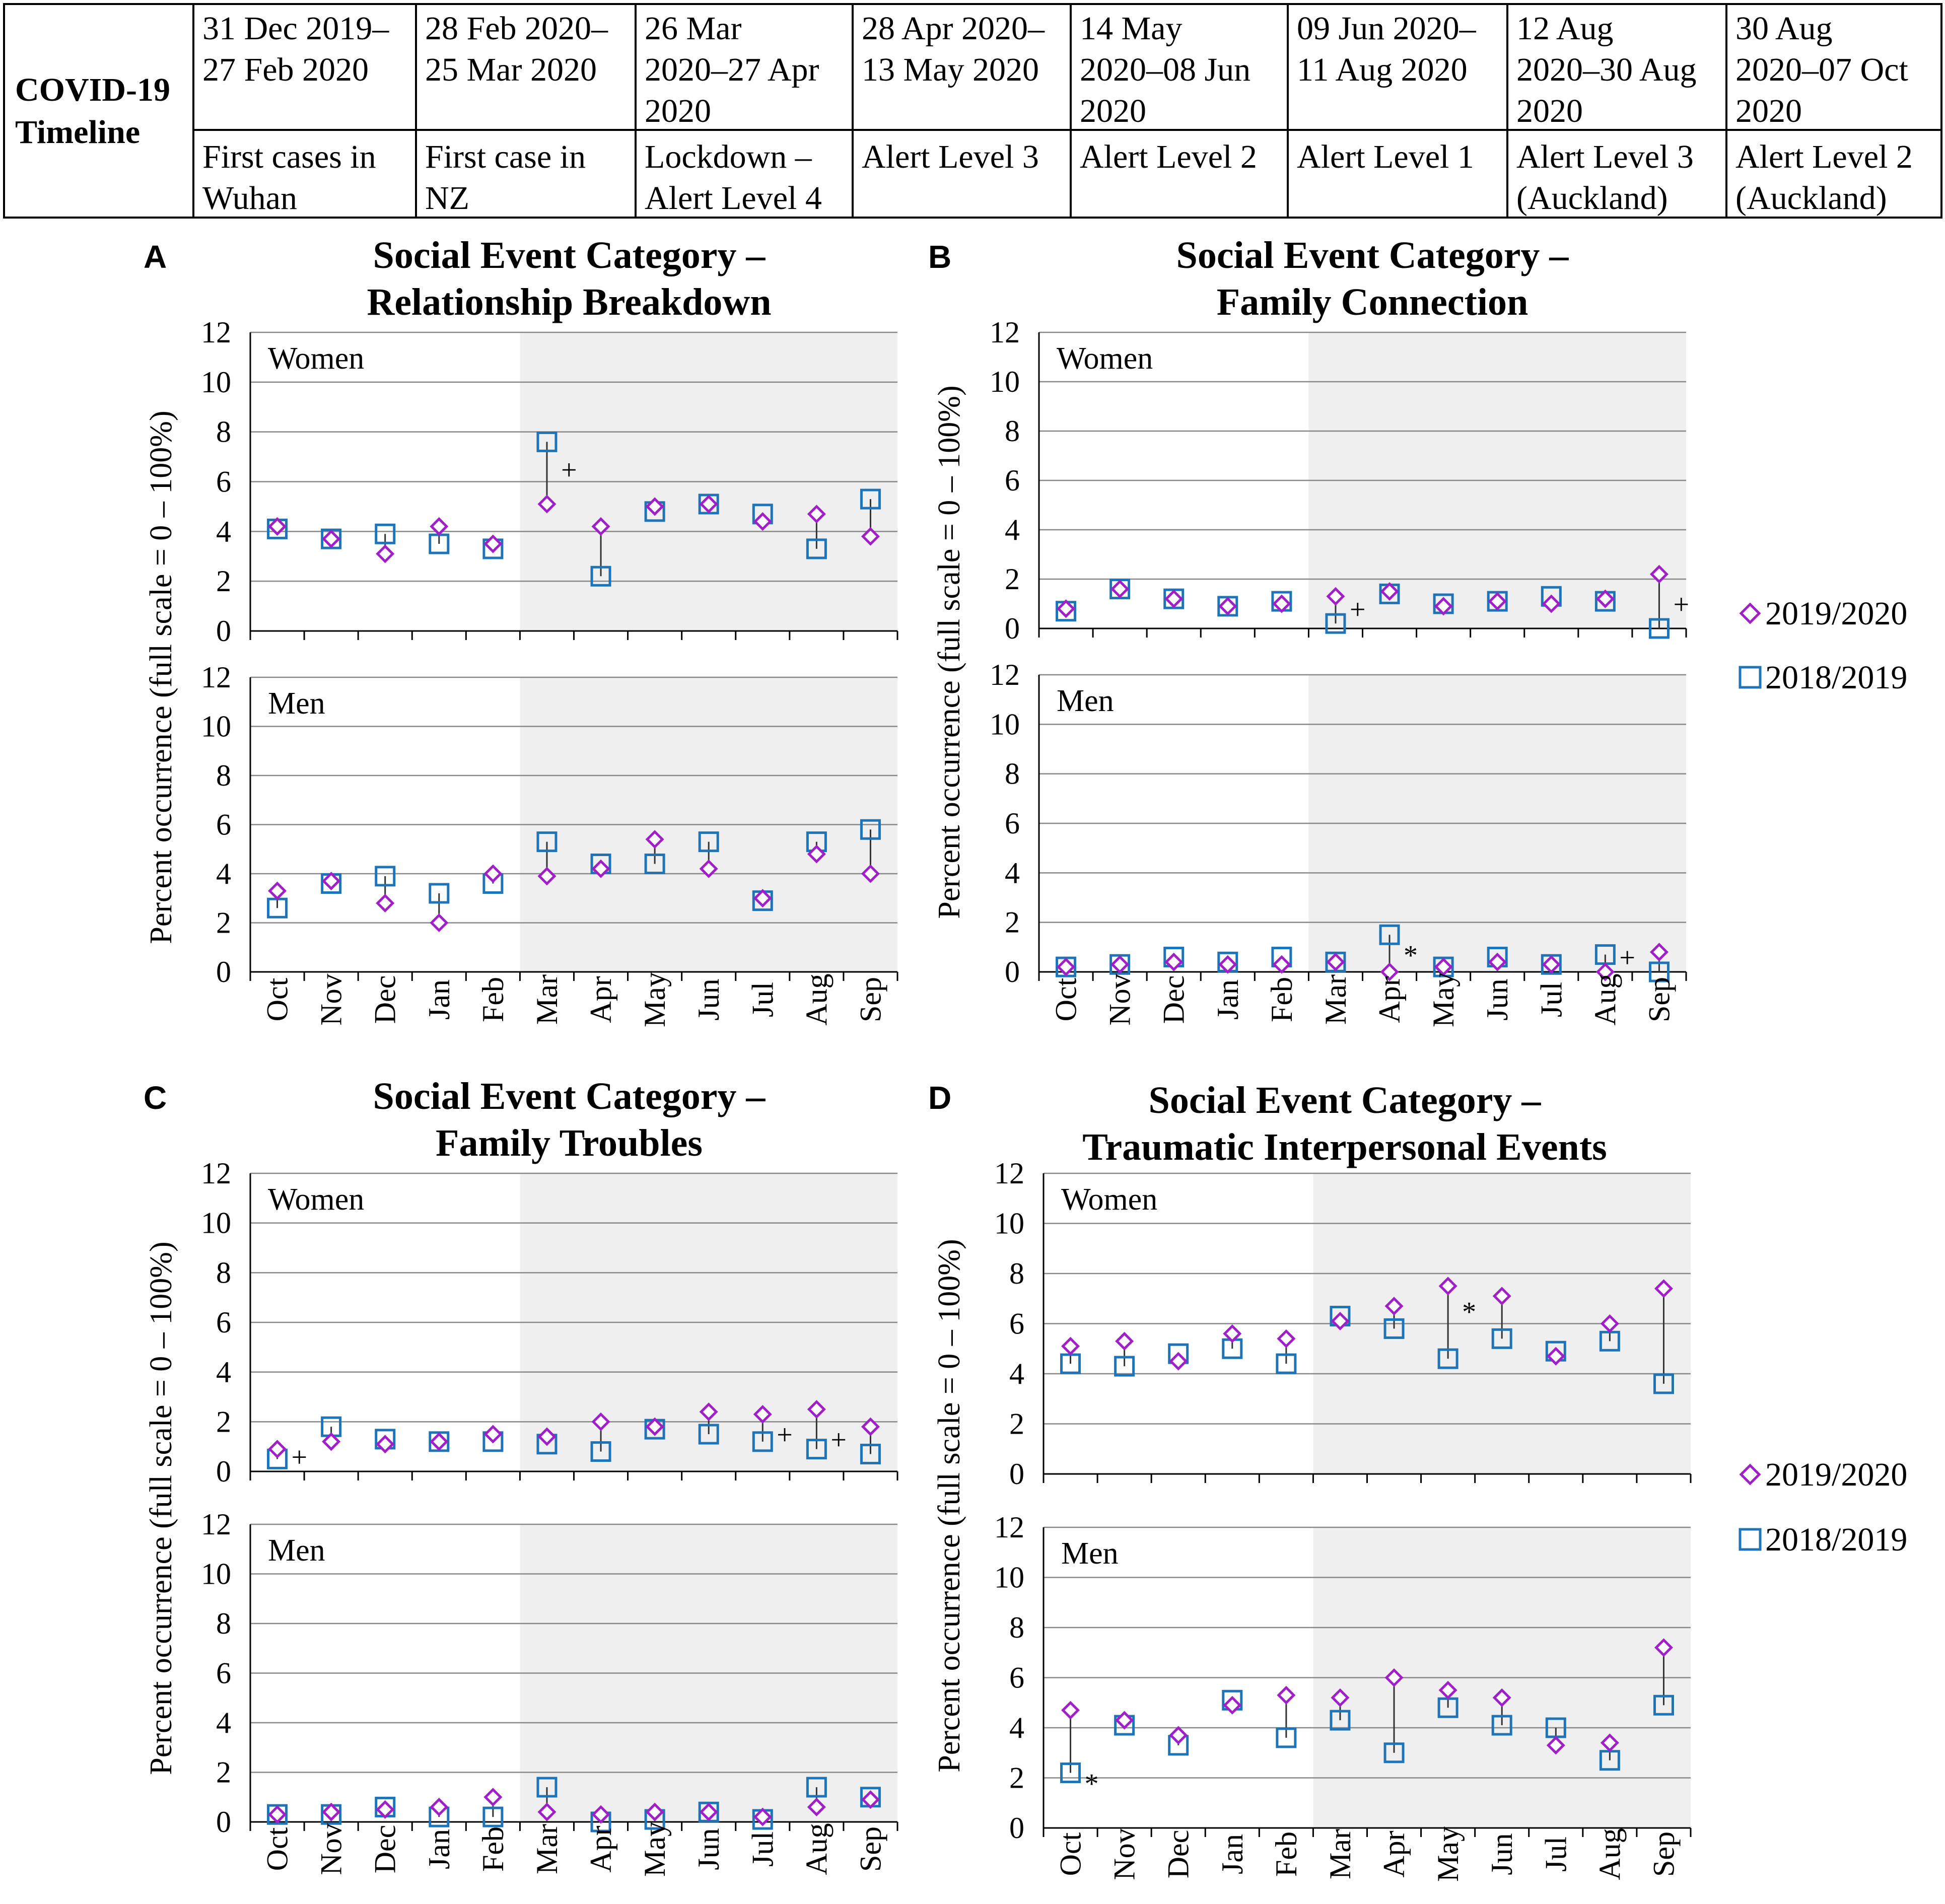  Describe the element at coordinates (1120, 965) in the screenshot. I see `marker-2019-2020-b-men-nov` at that location.